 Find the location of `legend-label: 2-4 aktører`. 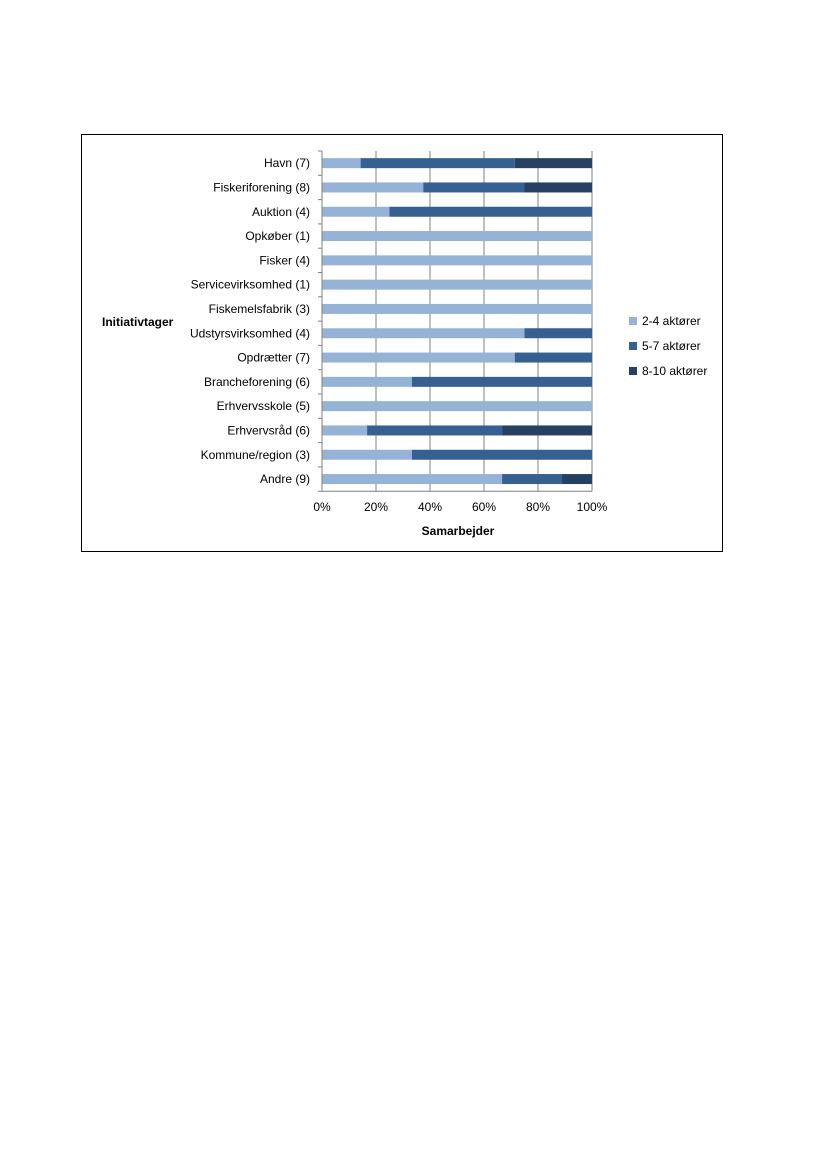

legend-label: 2-4 aktører is located at coordinates (671, 321).